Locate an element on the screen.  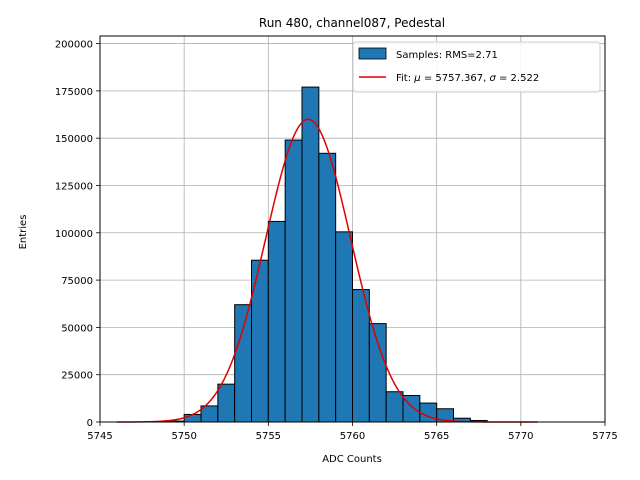
x-axis-ticks: 5745 5750 5755 5760 5765 5770 5775 is located at coordinates (352, 432).